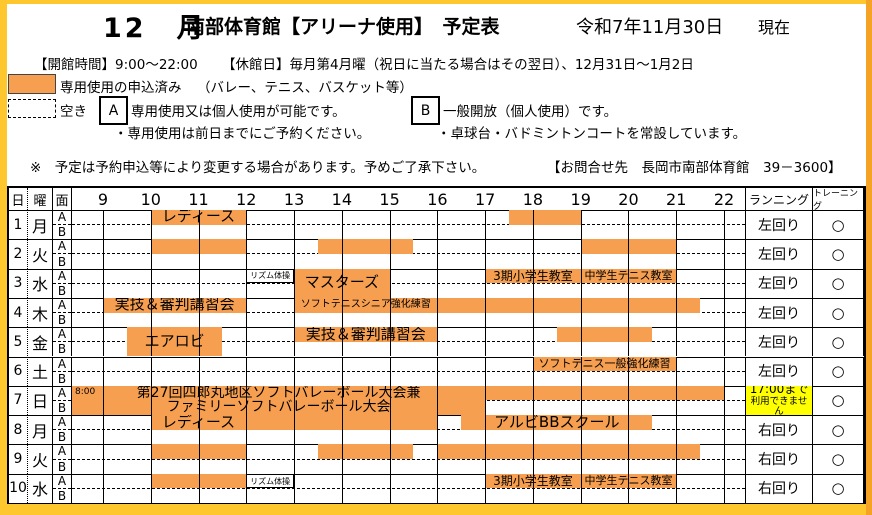  I want to click on weekday-cell: 土, so click(40, 371).